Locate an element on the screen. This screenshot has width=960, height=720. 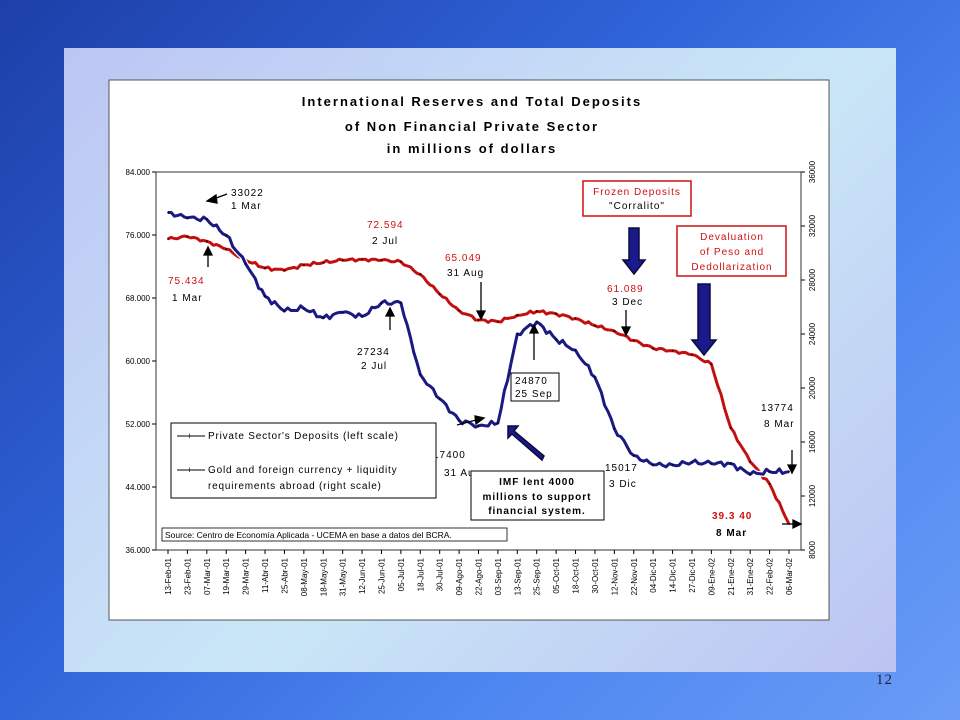
devaluation-line-1: Devaluation is located at coordinates (732, 237).